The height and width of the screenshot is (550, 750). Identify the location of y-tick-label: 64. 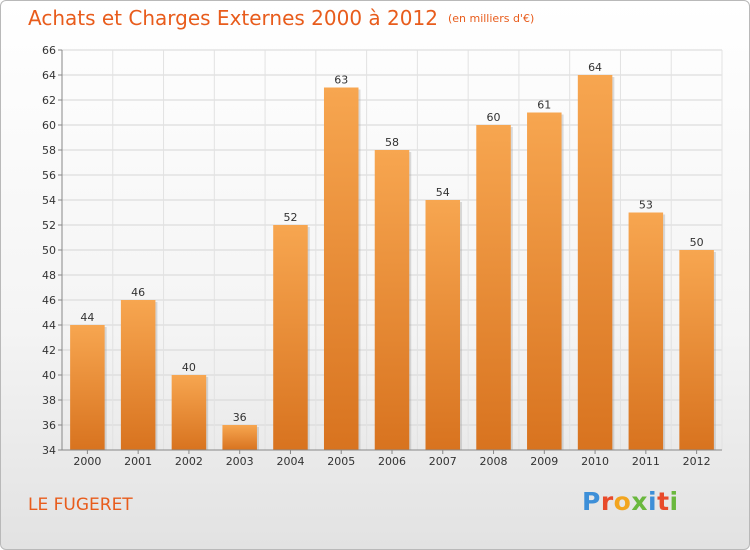
(49, 75).